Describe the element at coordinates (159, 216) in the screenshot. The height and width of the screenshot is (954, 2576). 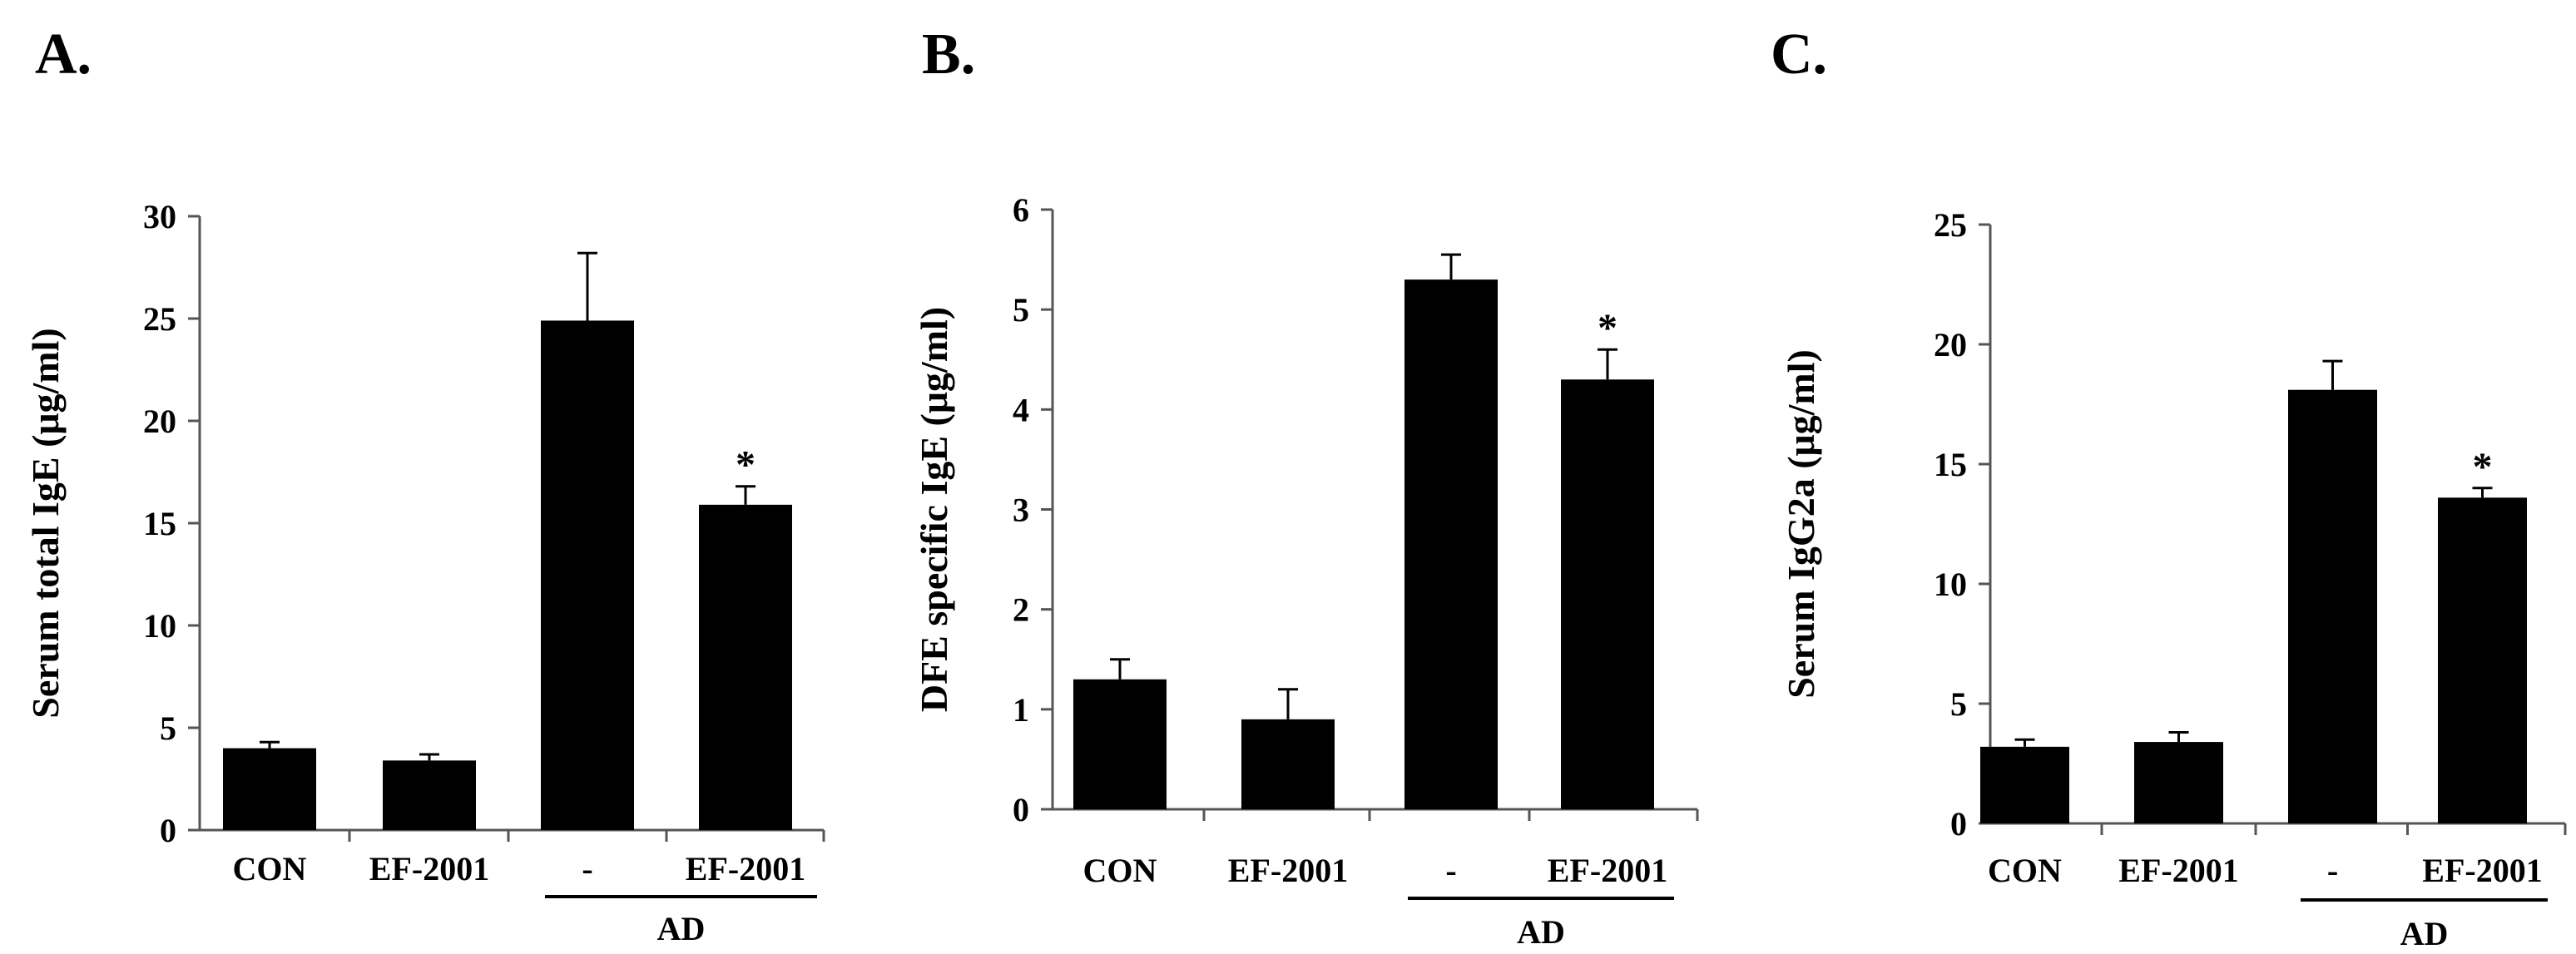
I see `y-tick-label: 30` at that location.